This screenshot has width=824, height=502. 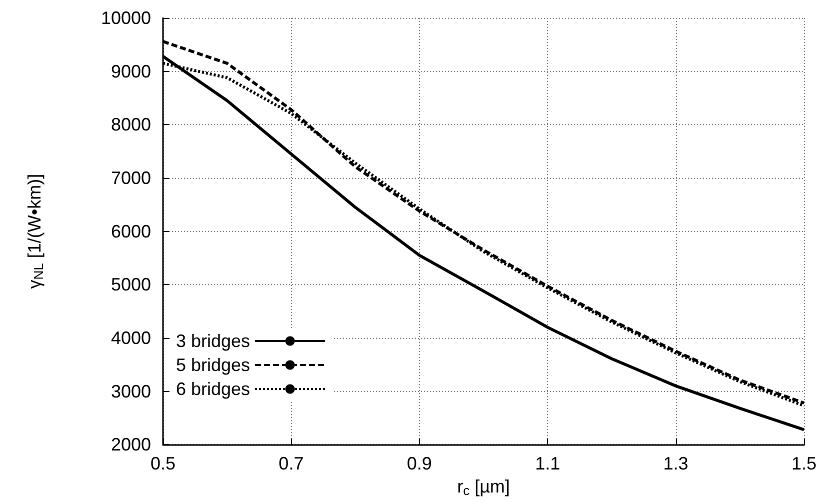 I want to click on y-tick-label: 7000, so click(x=130, y=178).